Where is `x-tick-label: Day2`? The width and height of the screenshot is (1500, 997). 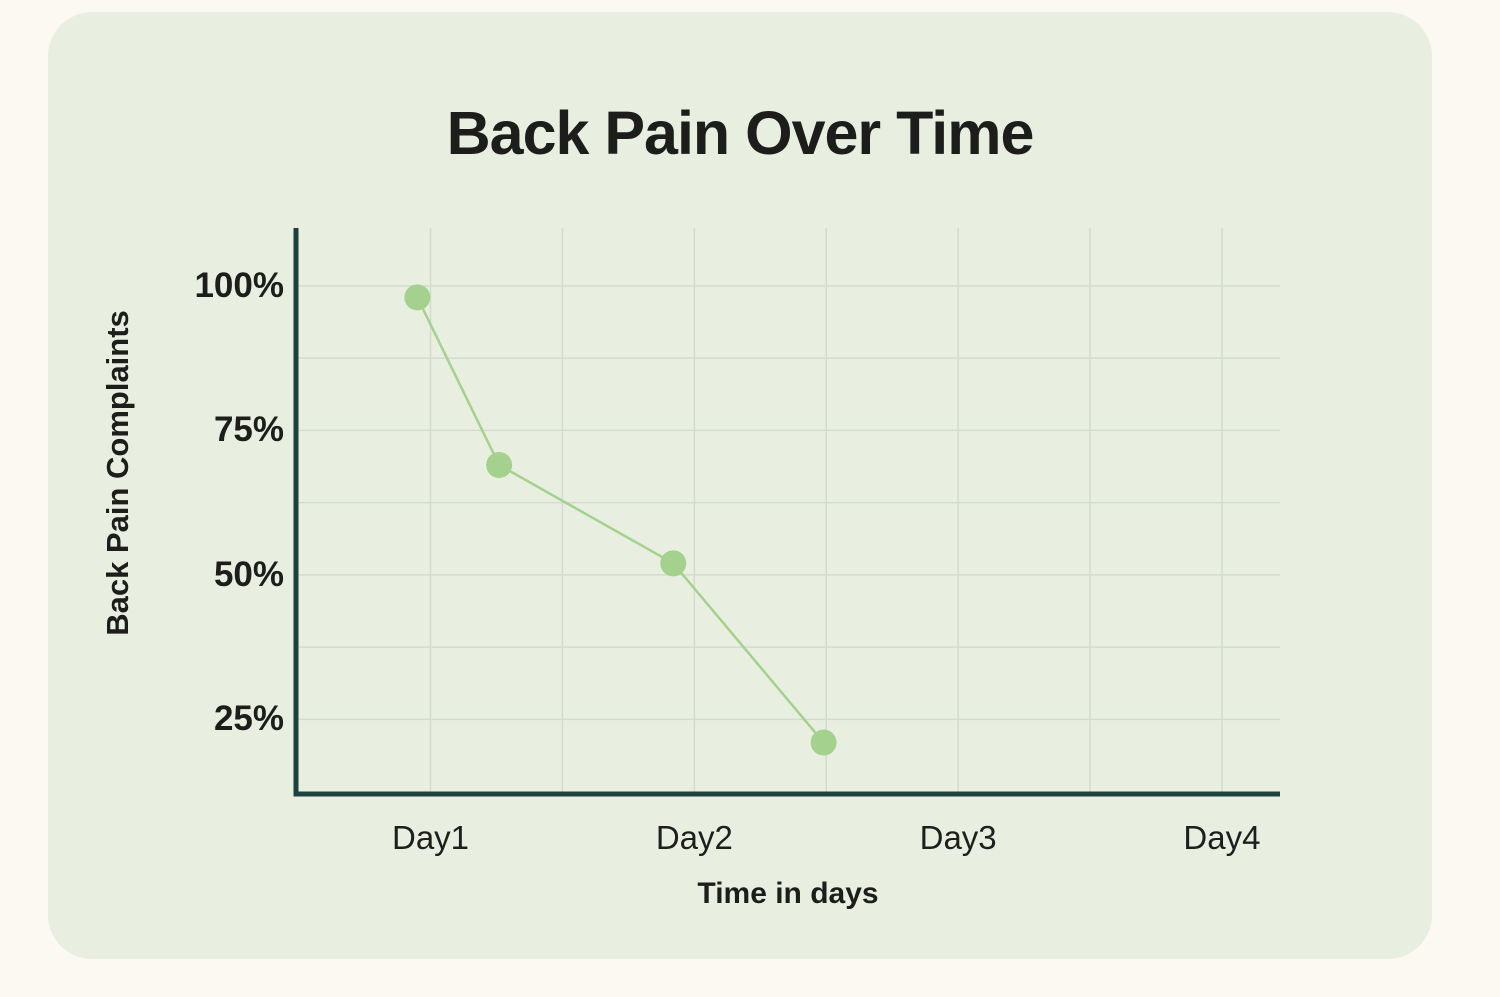 x-tick-label: Day2 is located at coordinates (694, 837).